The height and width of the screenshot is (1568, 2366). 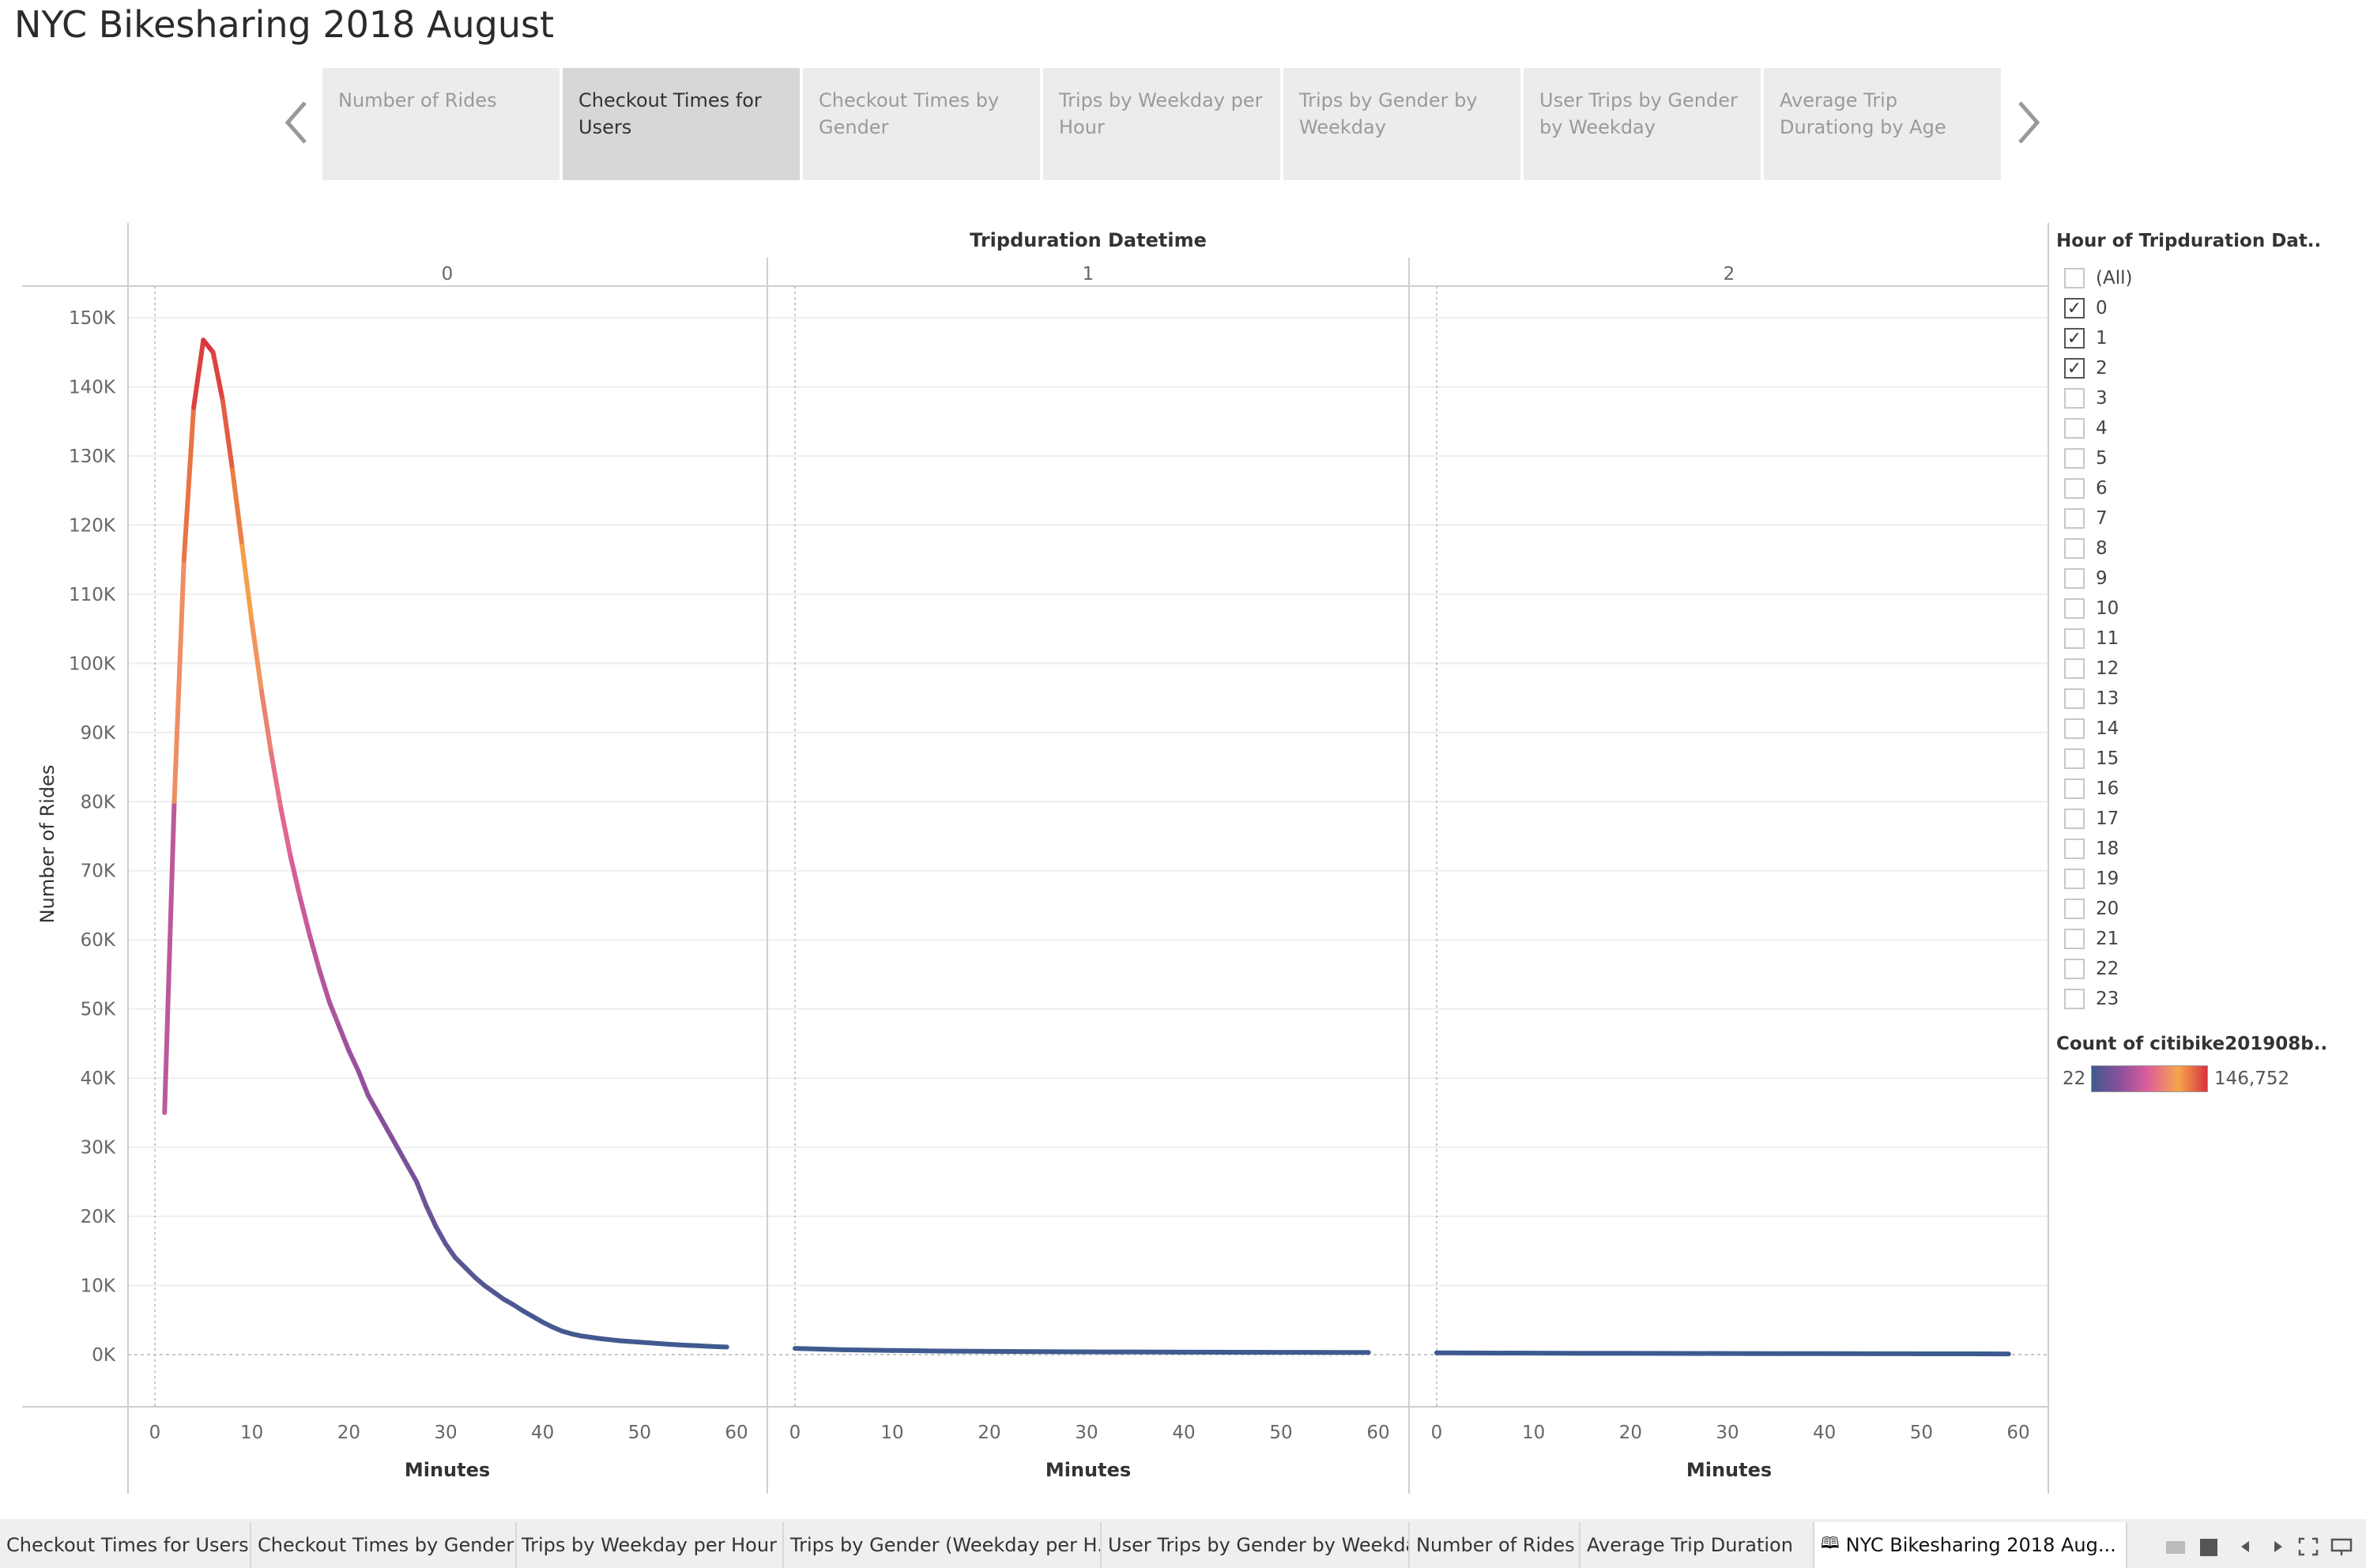 What do you see at coordinates (649, 1545) in the screenshot?
I see `sheet-tab: Trips by Weekday per Hour` at bounding box center [649, 1545].